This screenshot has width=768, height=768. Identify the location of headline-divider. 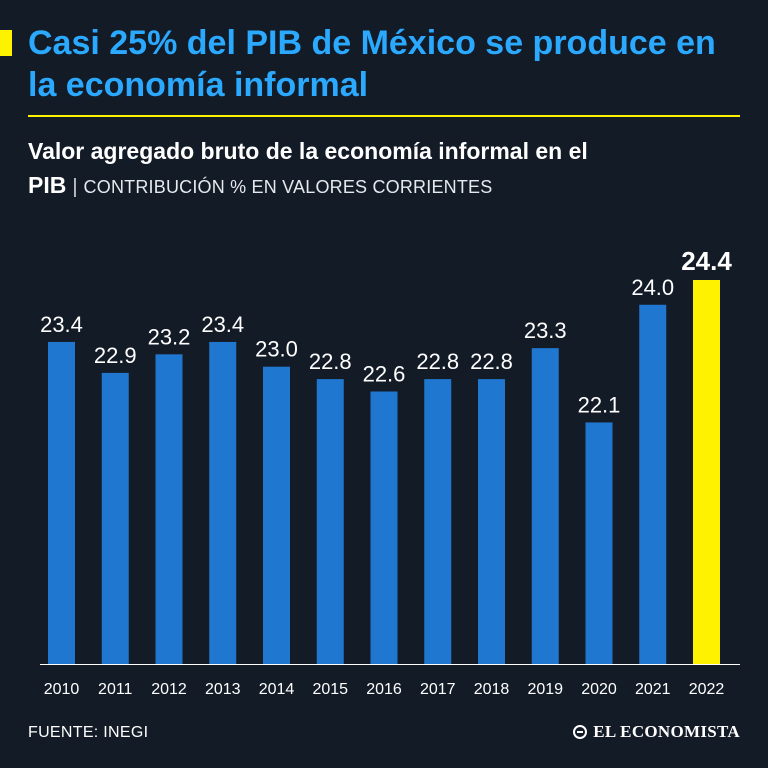
(384, 116).